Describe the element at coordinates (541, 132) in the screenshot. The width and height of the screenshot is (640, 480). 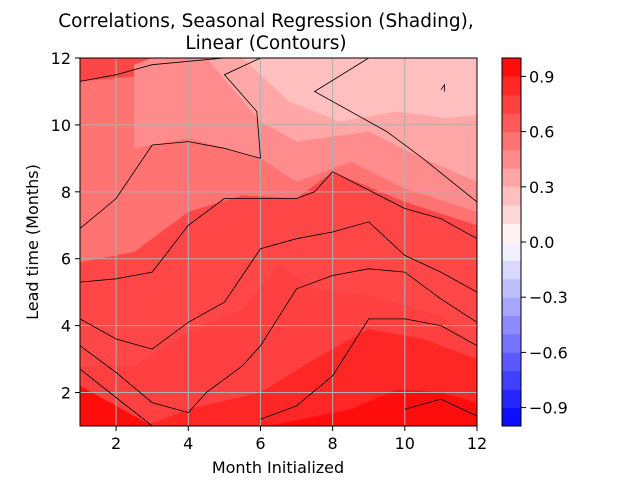
I see `colorbar-tick-label: 0.6` at that location.